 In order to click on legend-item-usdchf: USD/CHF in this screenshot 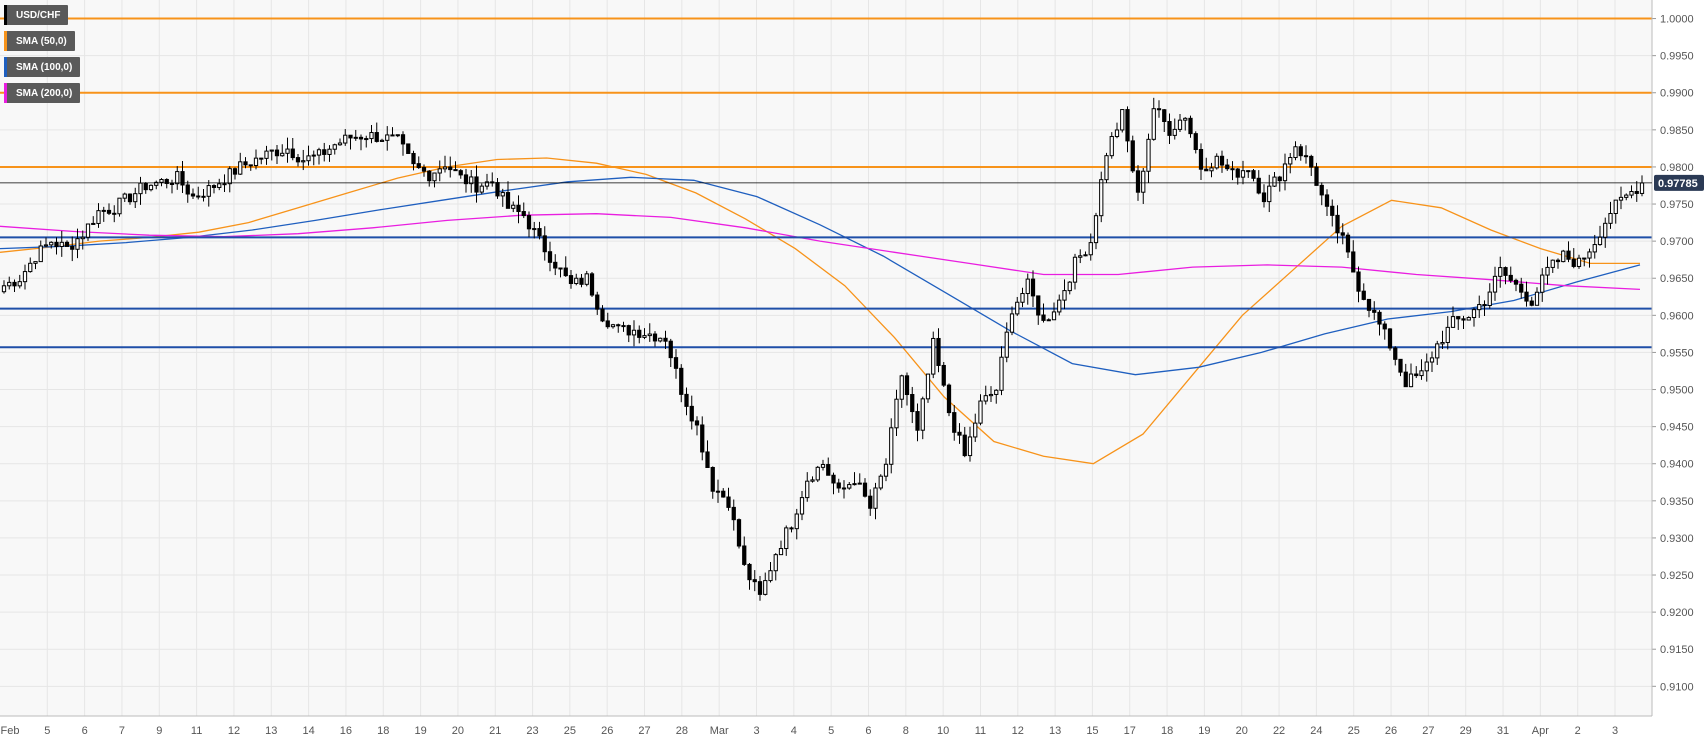, I will do `click(36, 15)`.